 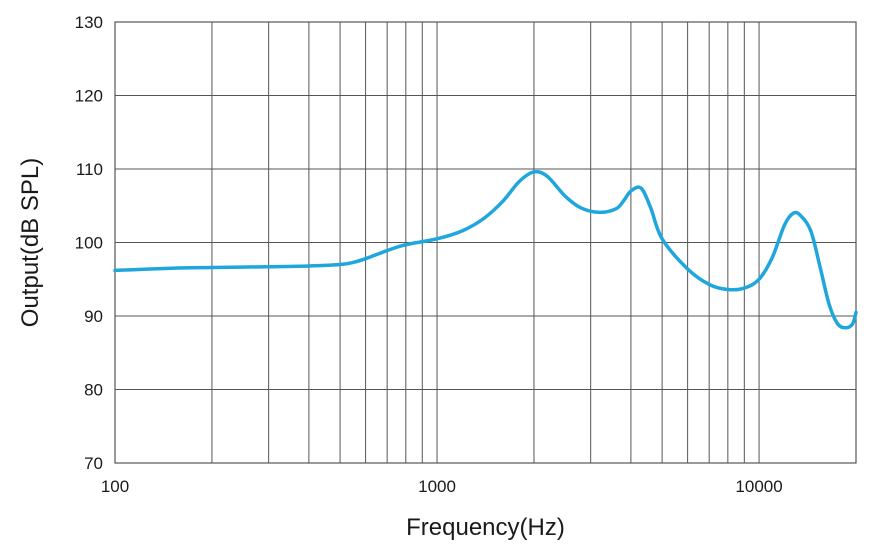 I want to click on y-tick-label: 100, so click(x=89, y=243).